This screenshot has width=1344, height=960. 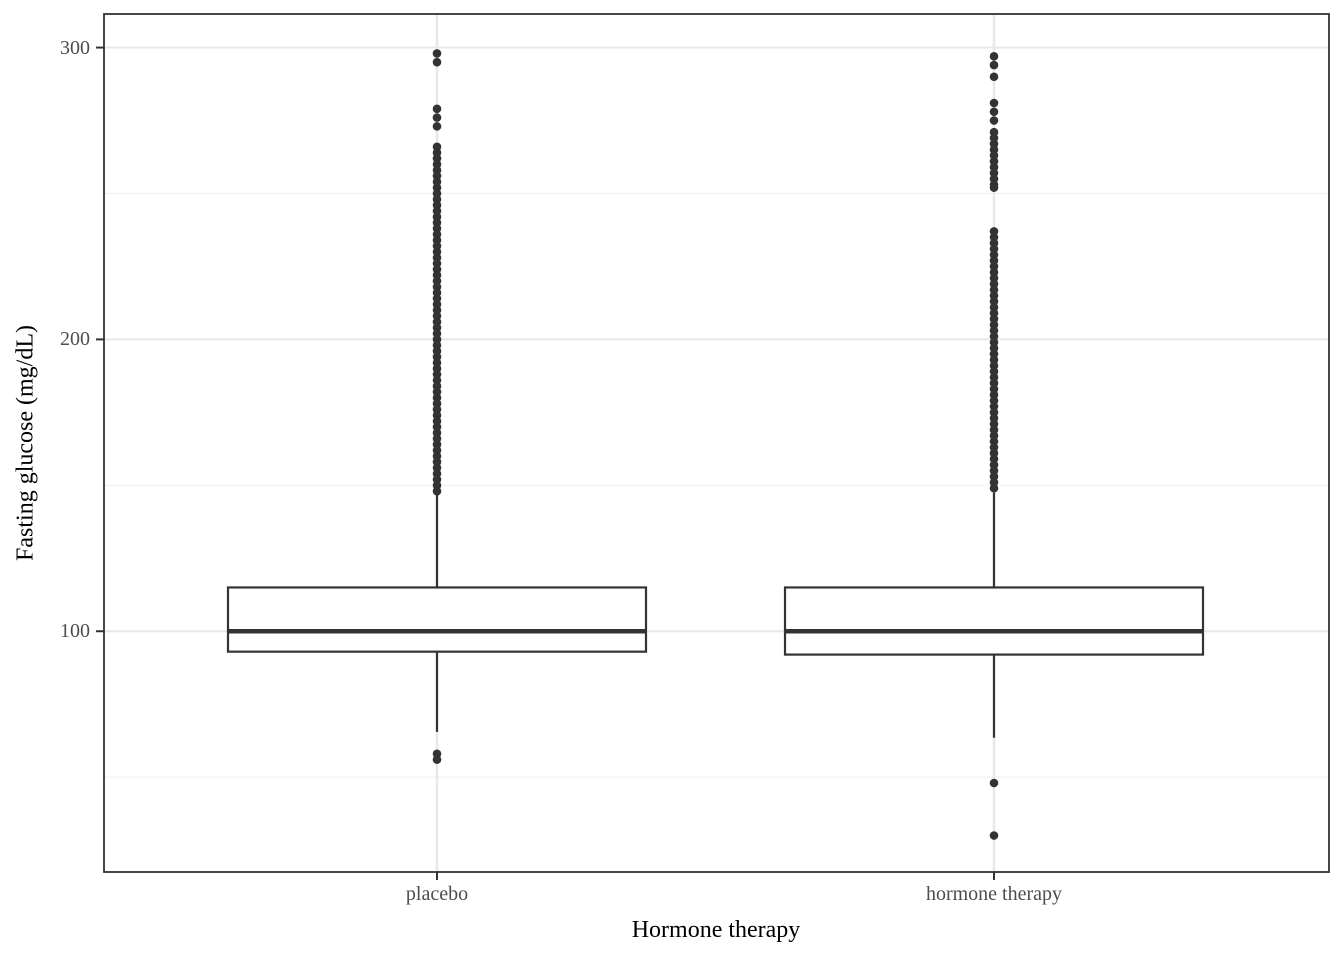 What do you see at coordinates (75, 47) in the screenshot?
I see `y-axis-tick-label: 300` at bounding box center [75, 47].